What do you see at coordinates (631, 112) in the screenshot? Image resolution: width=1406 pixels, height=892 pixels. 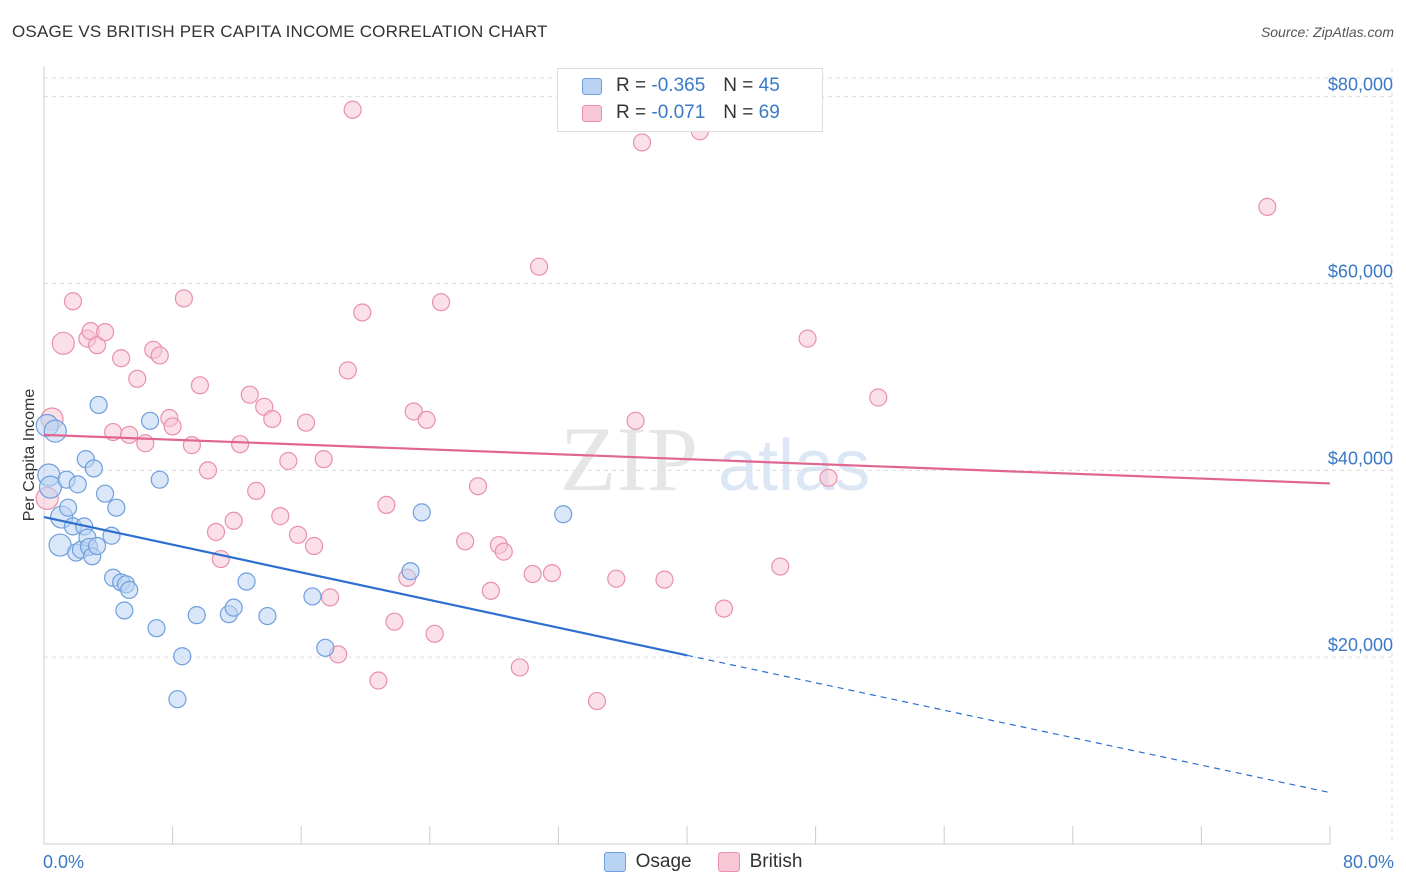 I see `british-r-label: R =` at bounding box center [631, 112].